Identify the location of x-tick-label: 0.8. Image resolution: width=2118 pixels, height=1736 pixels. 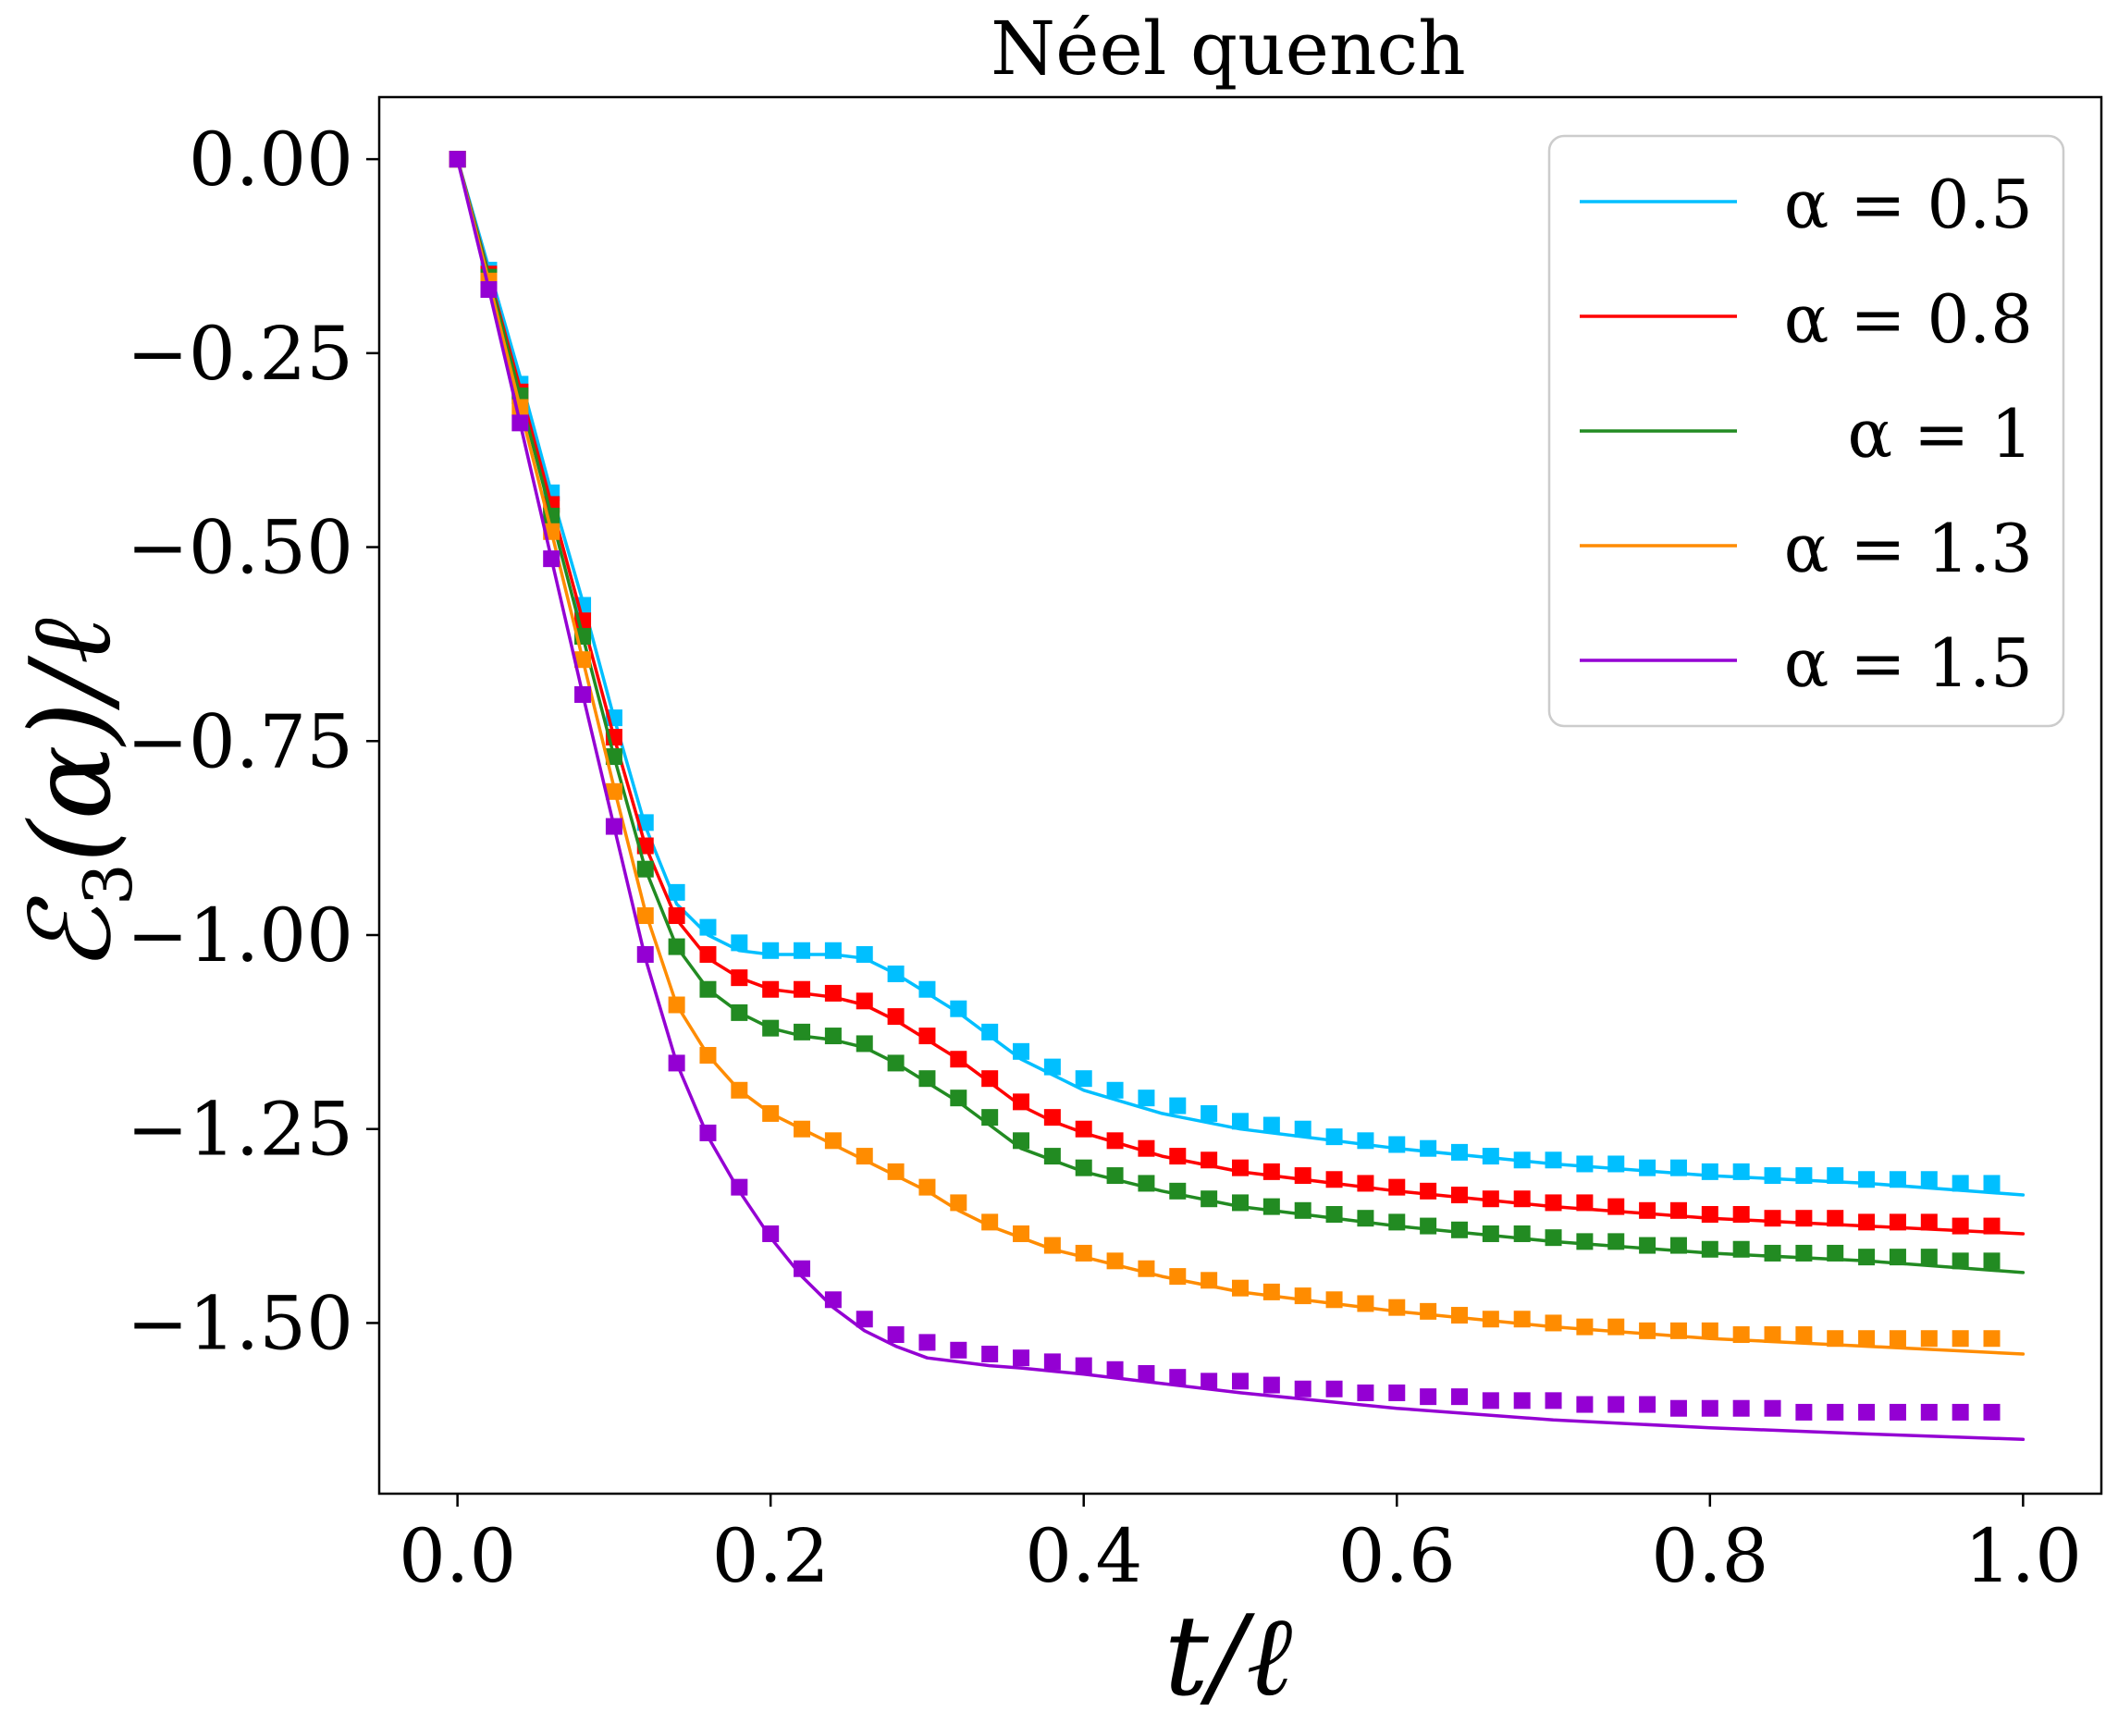
(1709, 1556).